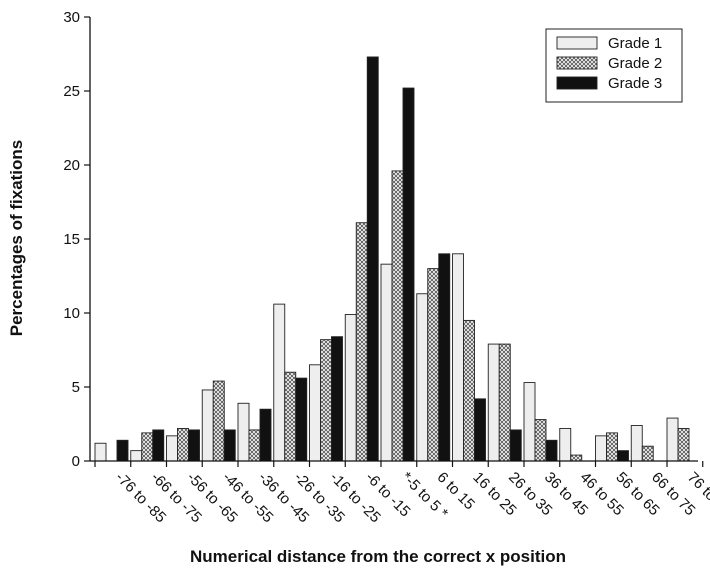 This screenshot has width=710, height=575. Describe the element at coordinates (76, 387) in the screenshot. I see `y-tick-label-5: 5` at that location.